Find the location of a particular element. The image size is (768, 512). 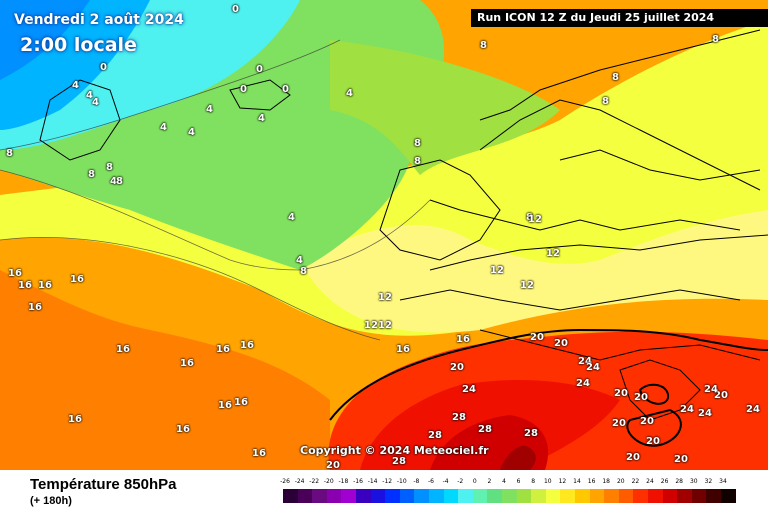

legend-tick-label: -8 is located at coordinates (416, 481).